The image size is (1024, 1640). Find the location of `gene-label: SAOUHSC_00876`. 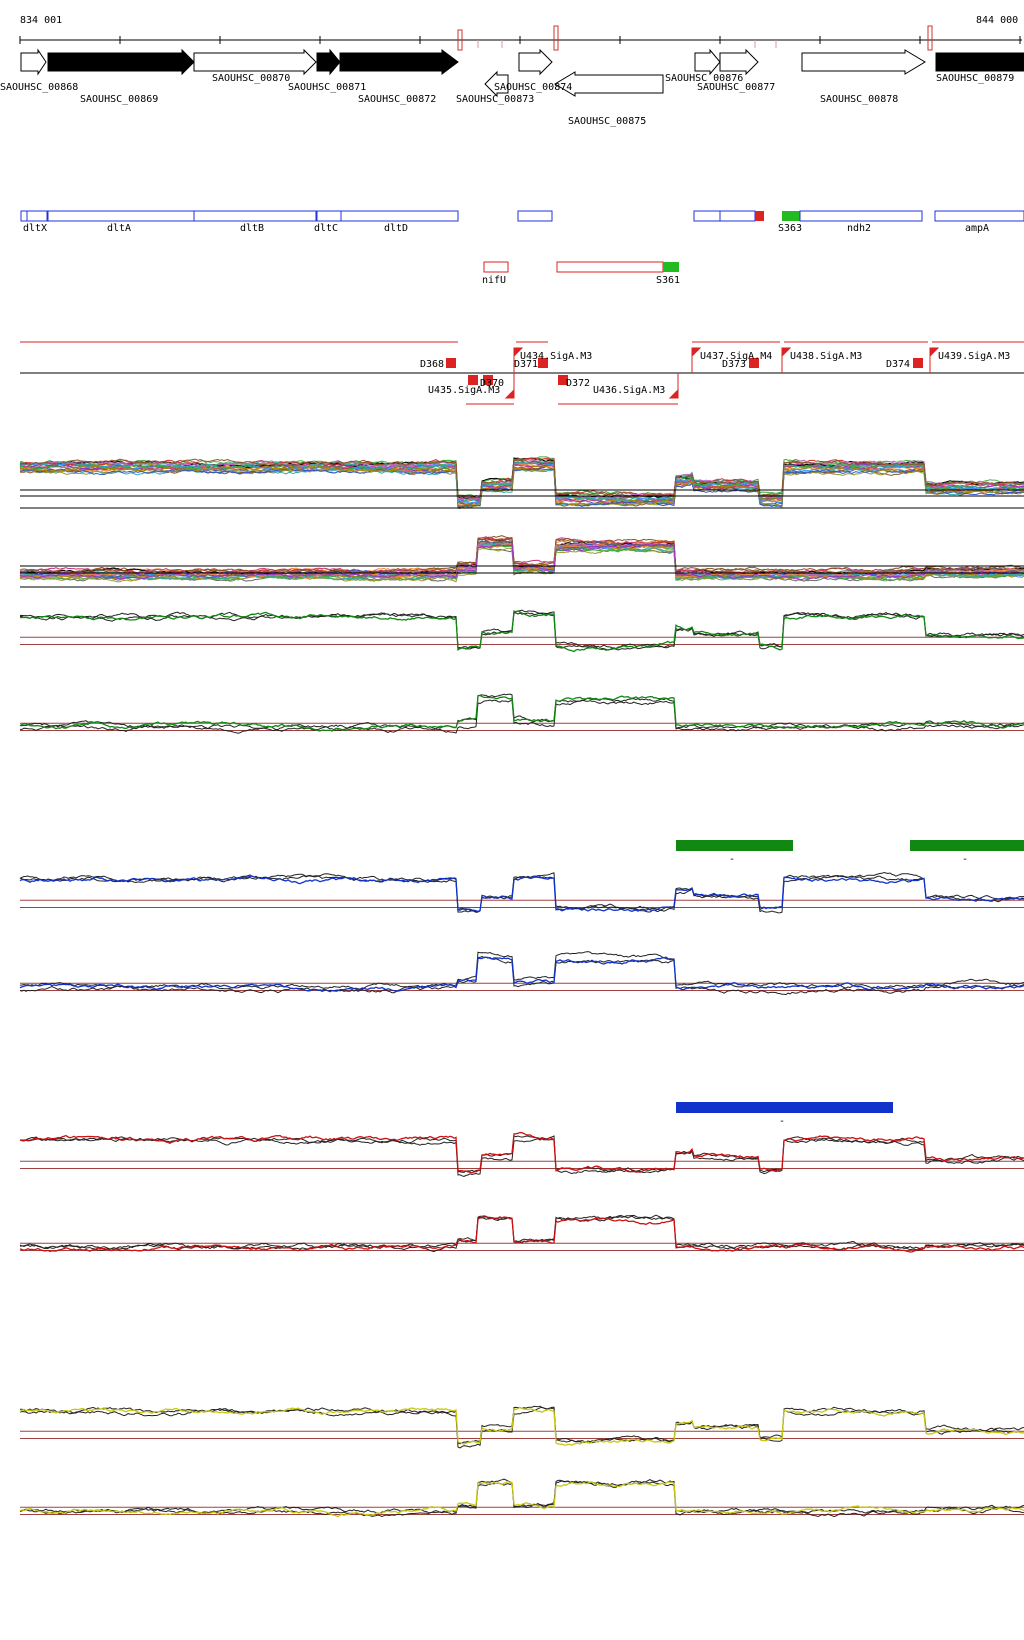

gene-label: SAOUHSC_00876 is located at coordinates (704, 78).